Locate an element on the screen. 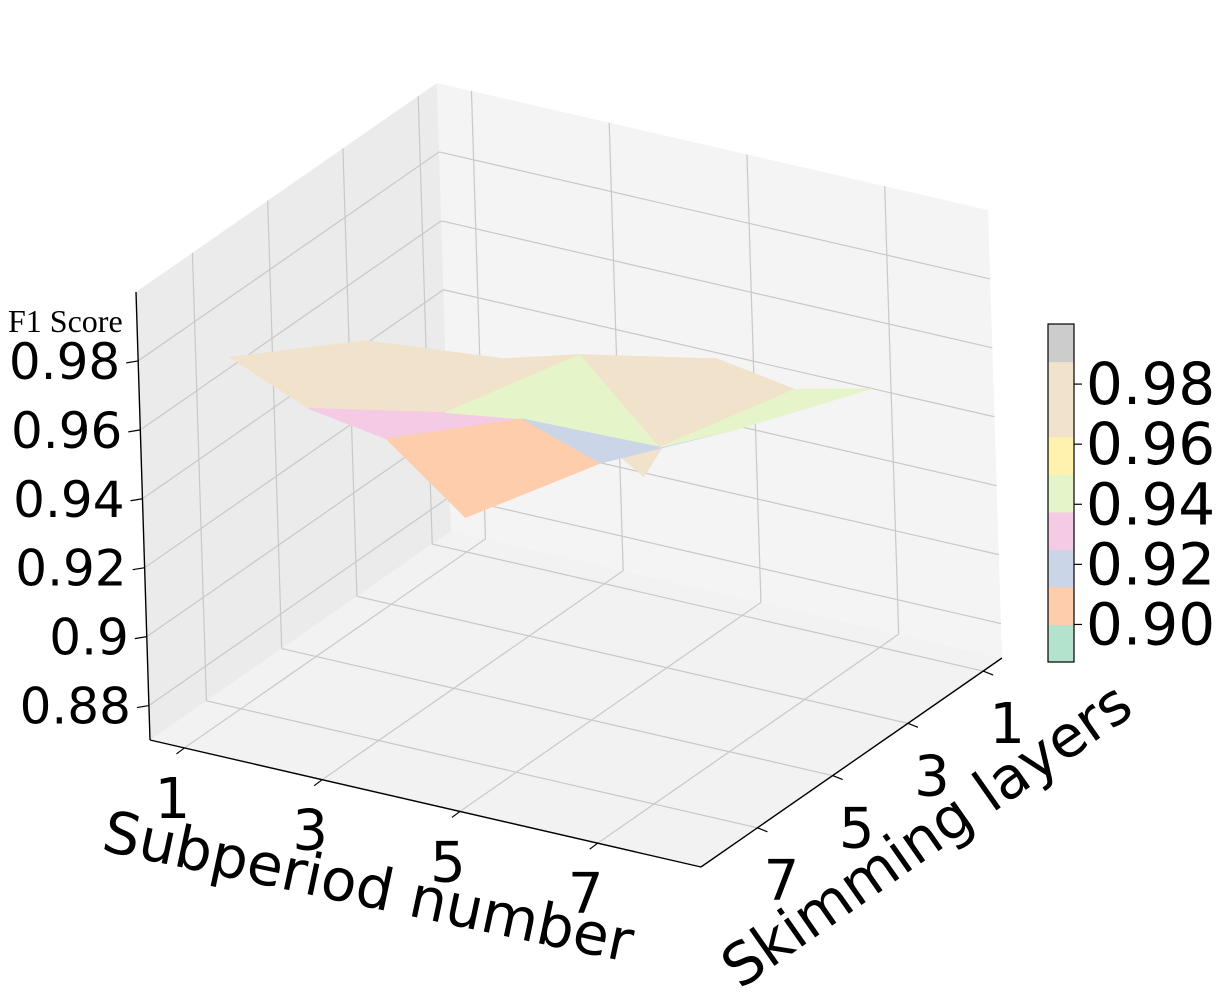  z-axis-label: F1 Score is located at coordinates (65, 321).